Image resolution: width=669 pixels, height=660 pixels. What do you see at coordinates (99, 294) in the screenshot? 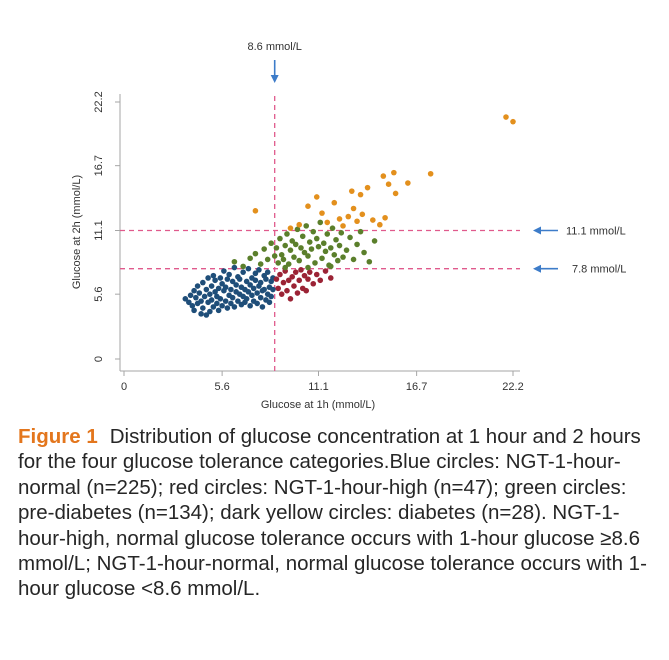
I see `y-tick-label: 5.6` at bounding box center [99, 294].